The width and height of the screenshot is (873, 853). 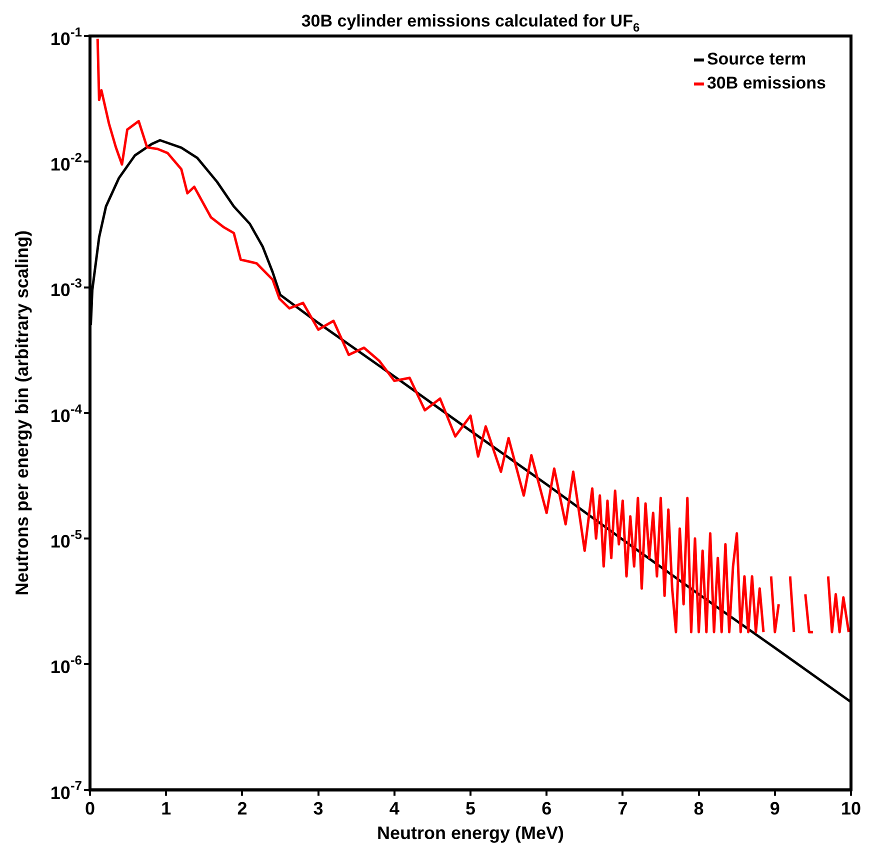 I want to click on x-tick-label: 6, so click(x=547, y=808).